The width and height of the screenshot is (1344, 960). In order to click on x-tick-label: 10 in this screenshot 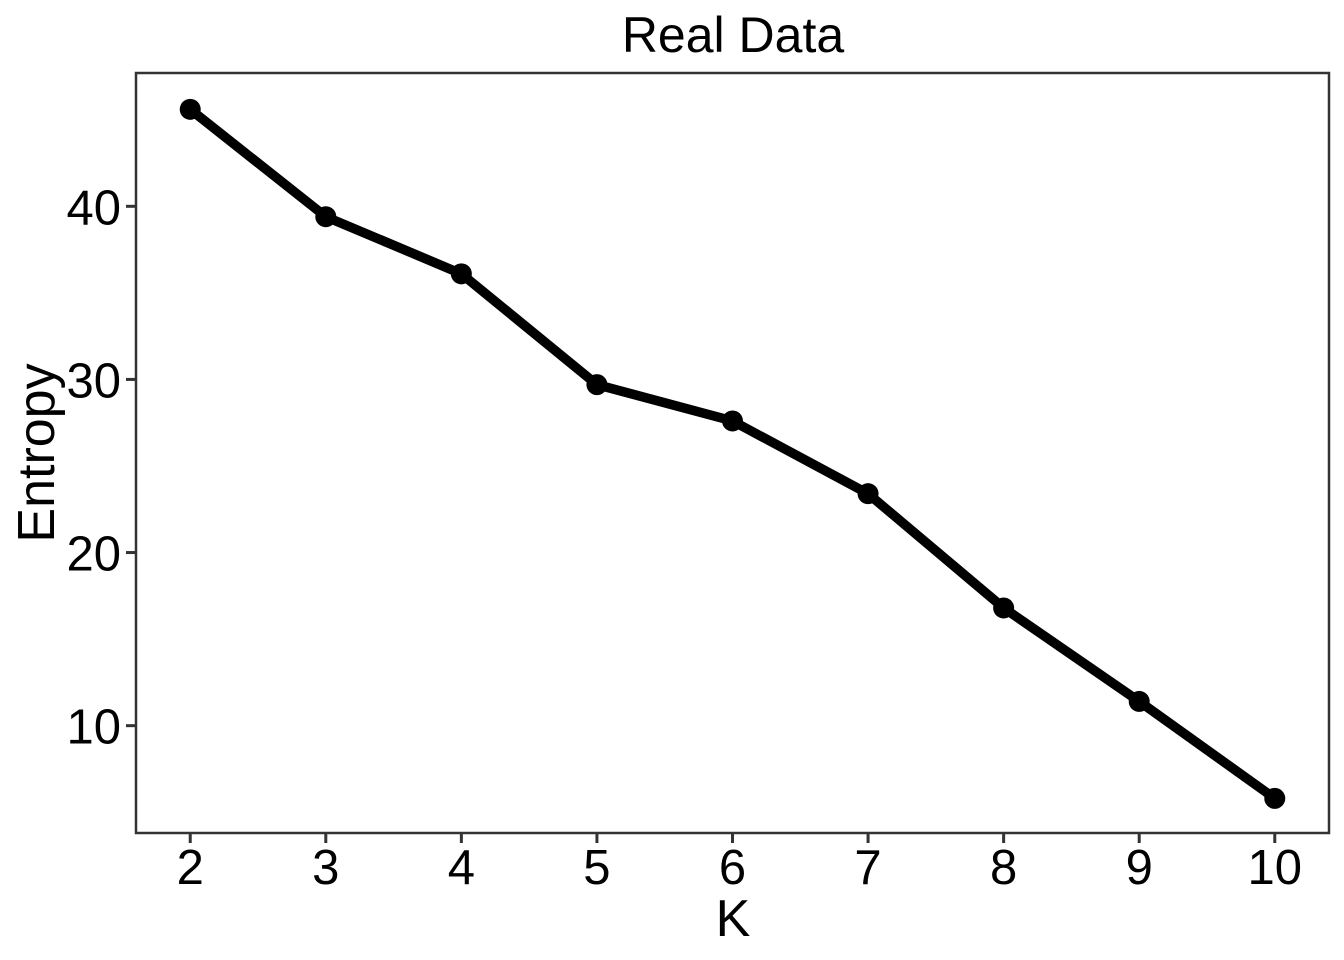, I will do `click(1275, 868)`.